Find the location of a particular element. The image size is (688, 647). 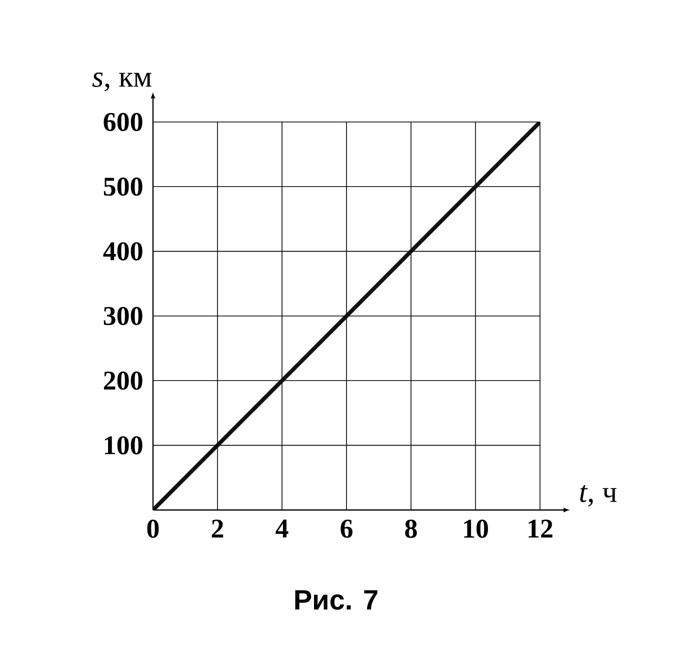

x-axis-title: t, ч is located at coordinates (598, 495).